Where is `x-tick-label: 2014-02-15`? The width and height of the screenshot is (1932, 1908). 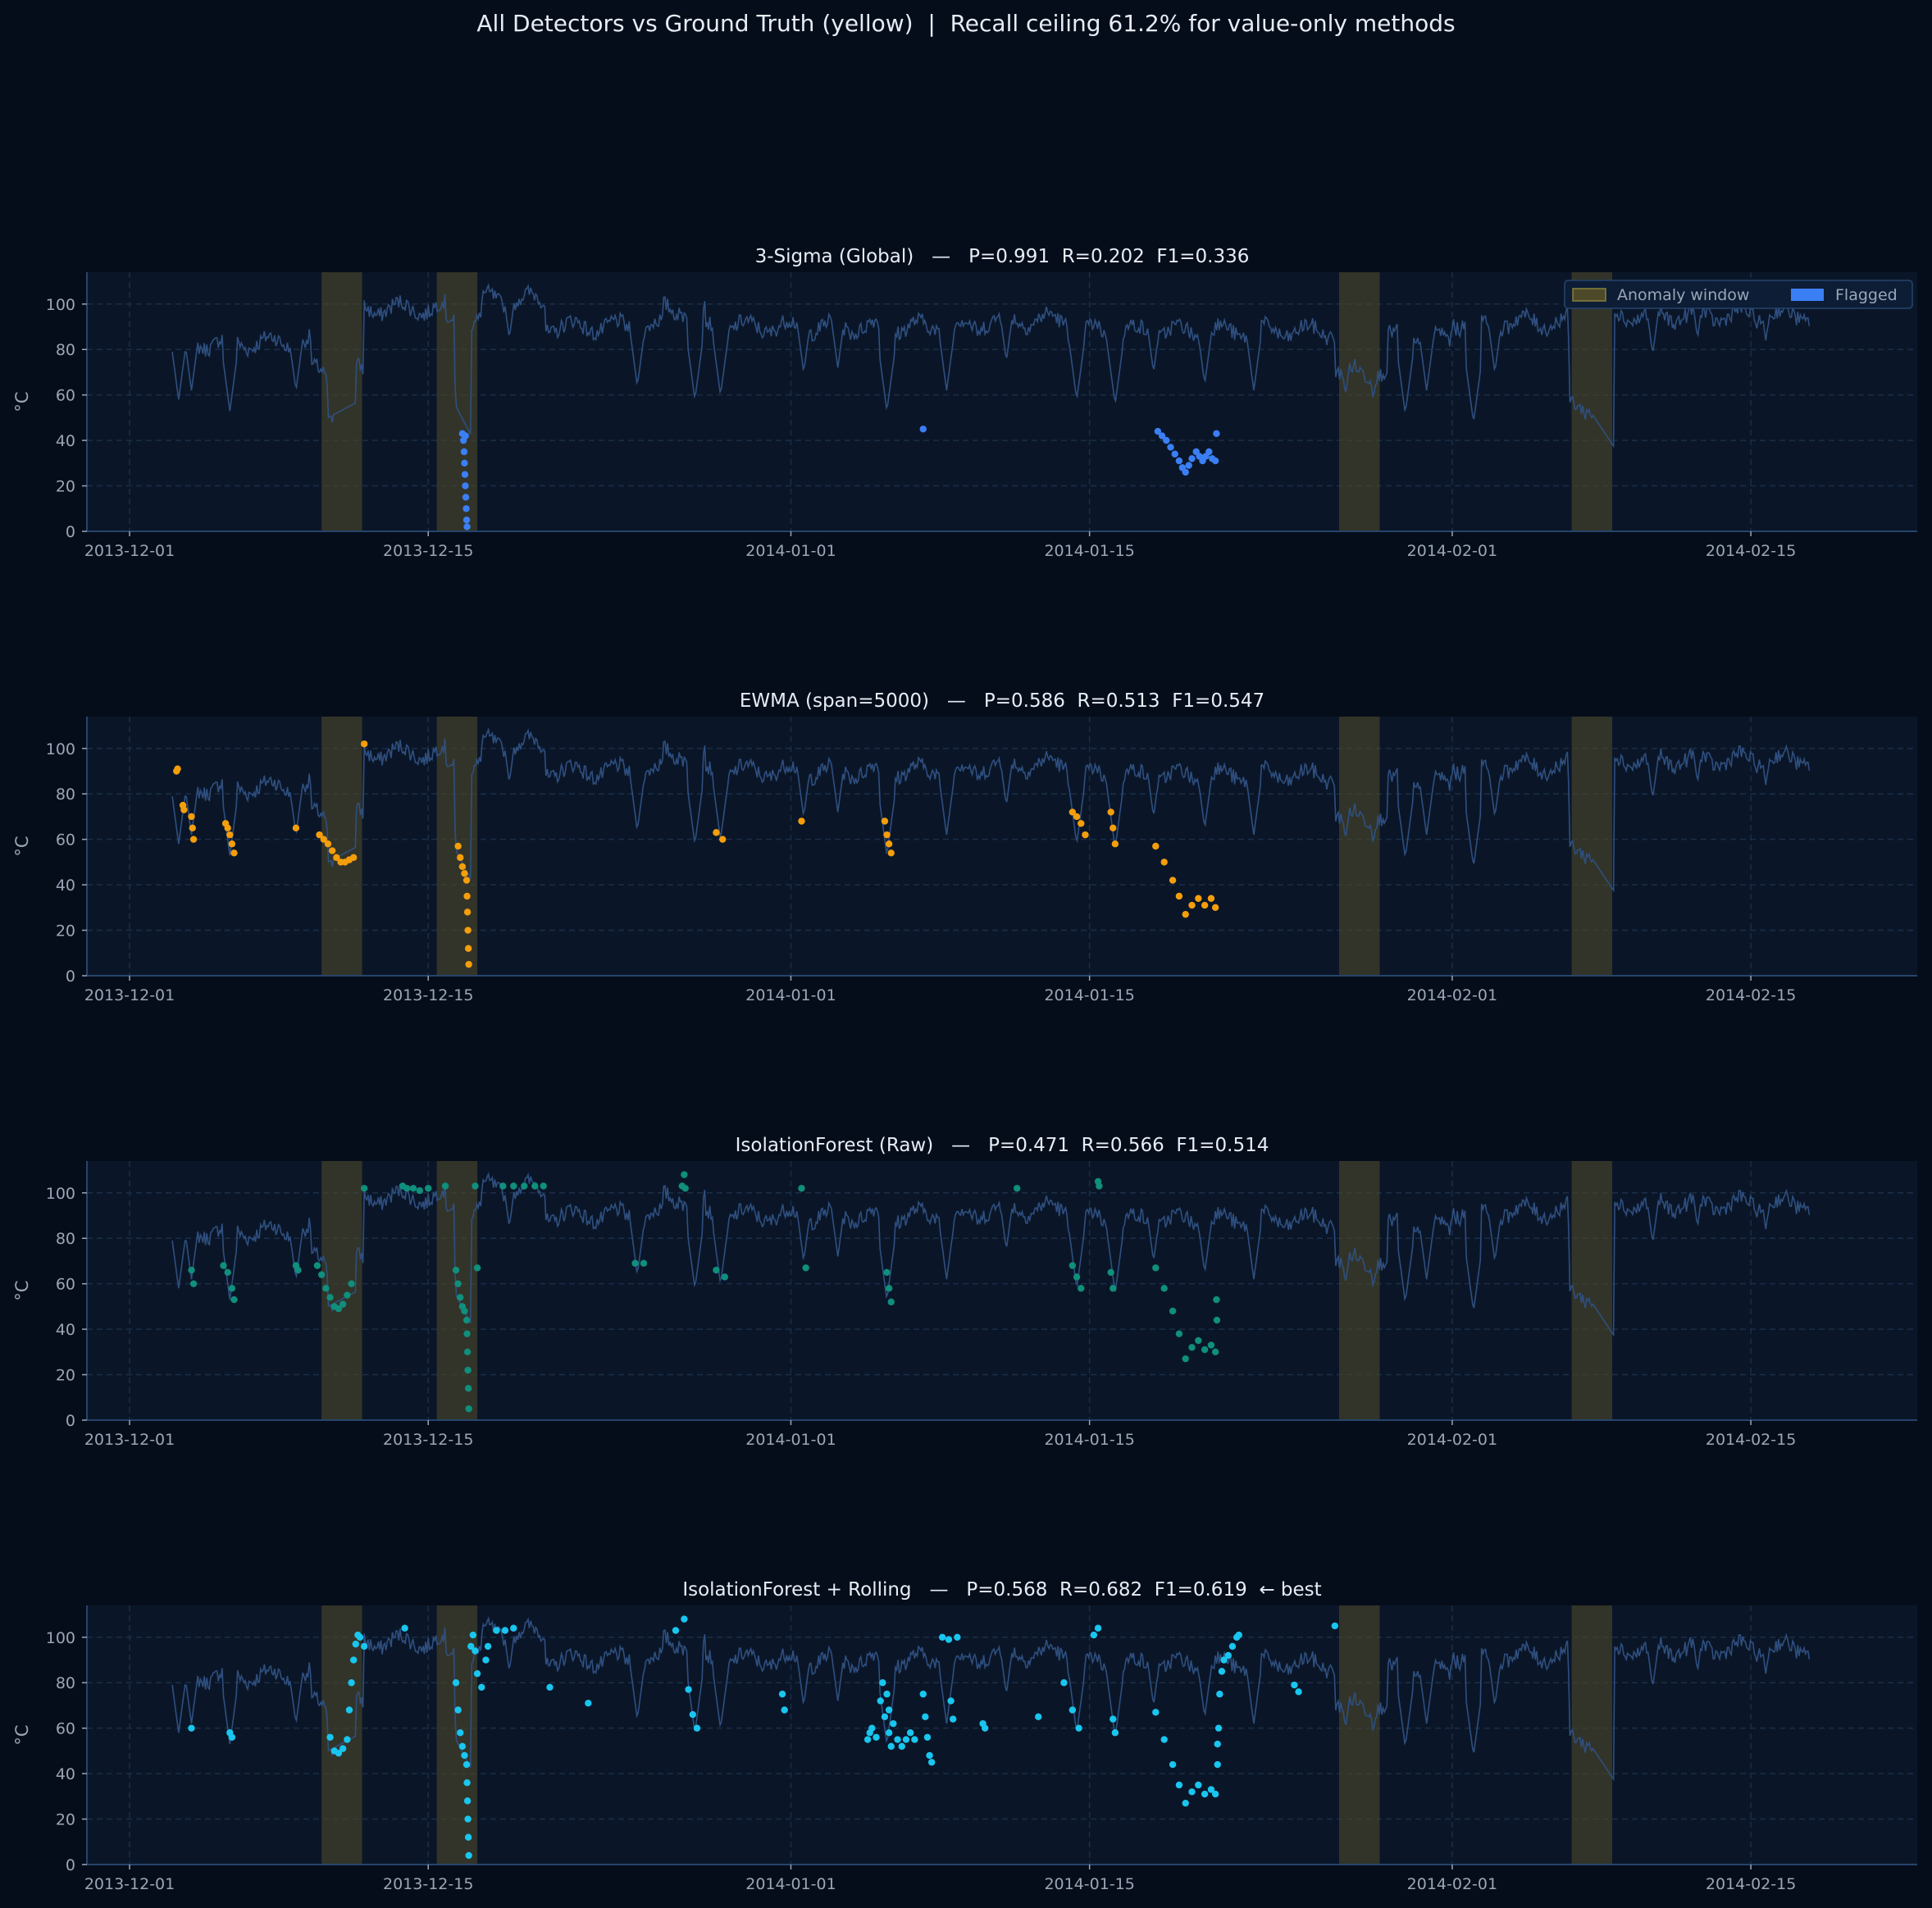
x-tick-label: 2014-02-15 is located at coordinates (1751, 1884).